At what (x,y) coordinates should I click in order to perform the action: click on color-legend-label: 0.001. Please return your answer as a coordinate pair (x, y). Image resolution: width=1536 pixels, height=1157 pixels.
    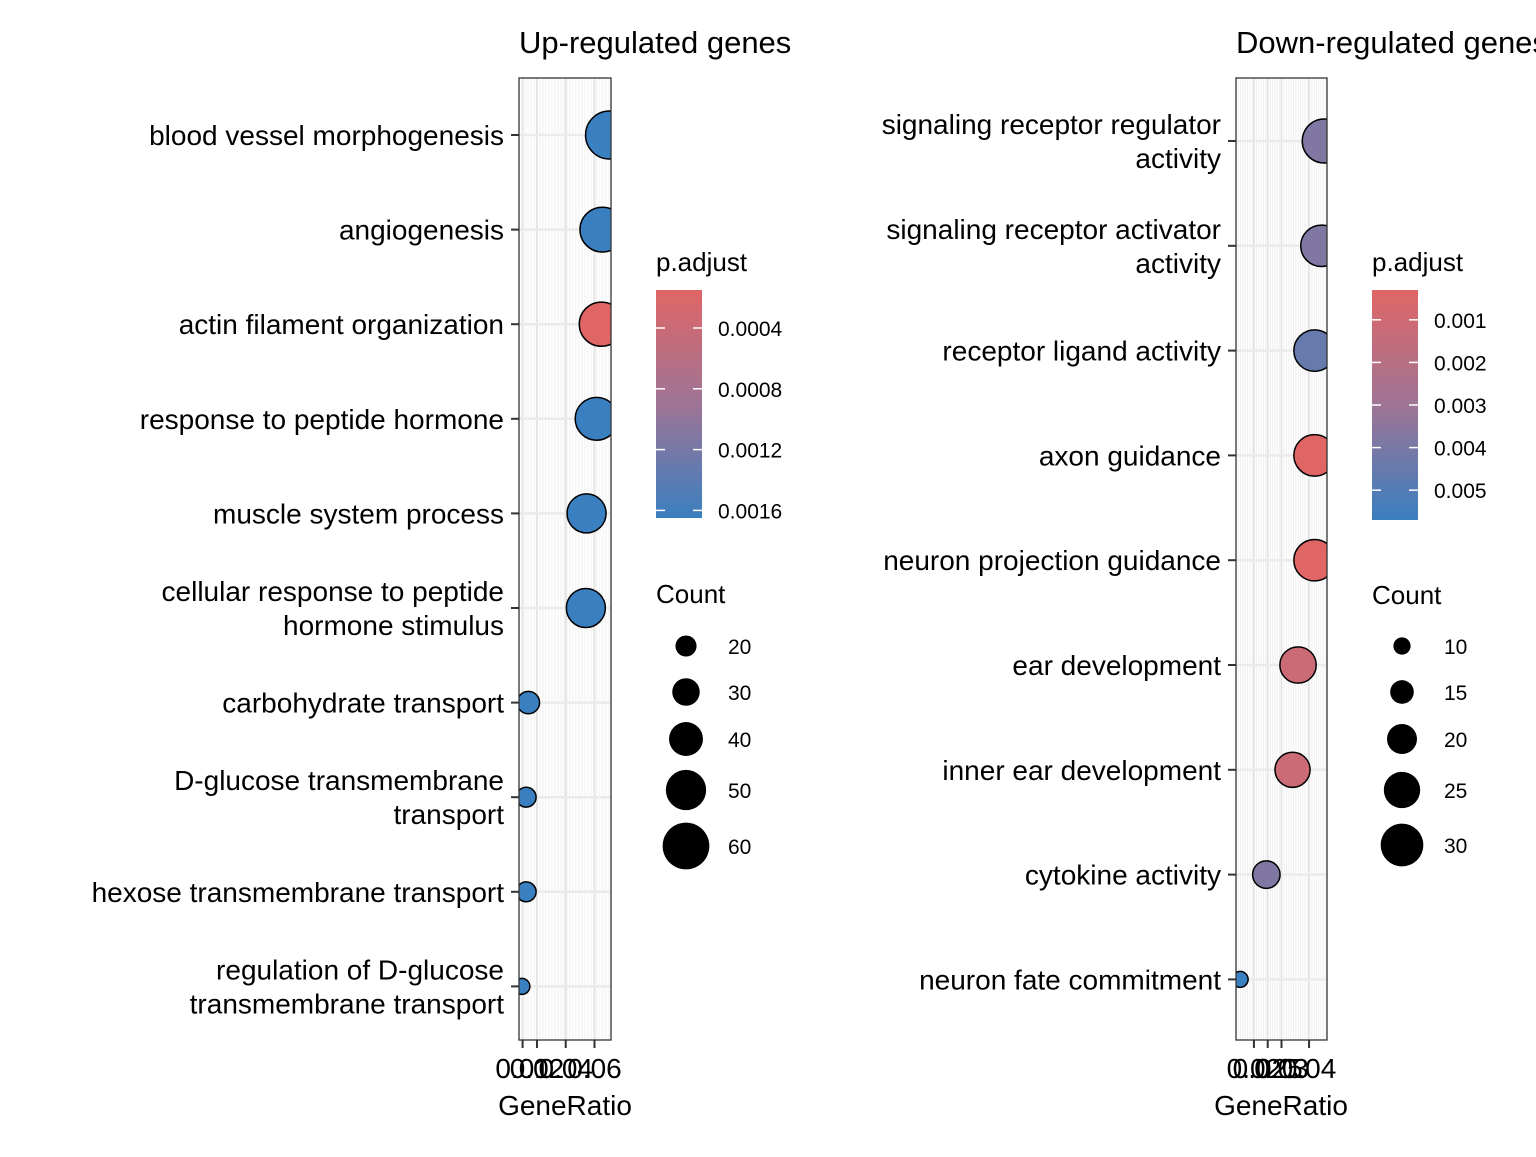
    Looking at the image, I should click on (1460, 321).